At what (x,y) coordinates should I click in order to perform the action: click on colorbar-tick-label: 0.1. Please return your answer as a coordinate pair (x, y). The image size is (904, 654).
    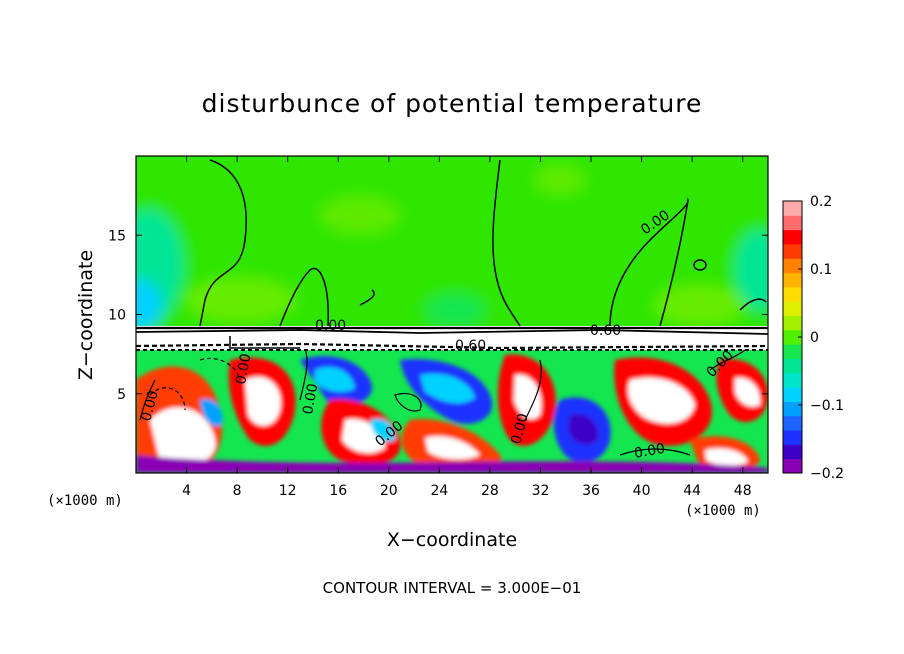
    Looking at the image, I should click on (821, 270).